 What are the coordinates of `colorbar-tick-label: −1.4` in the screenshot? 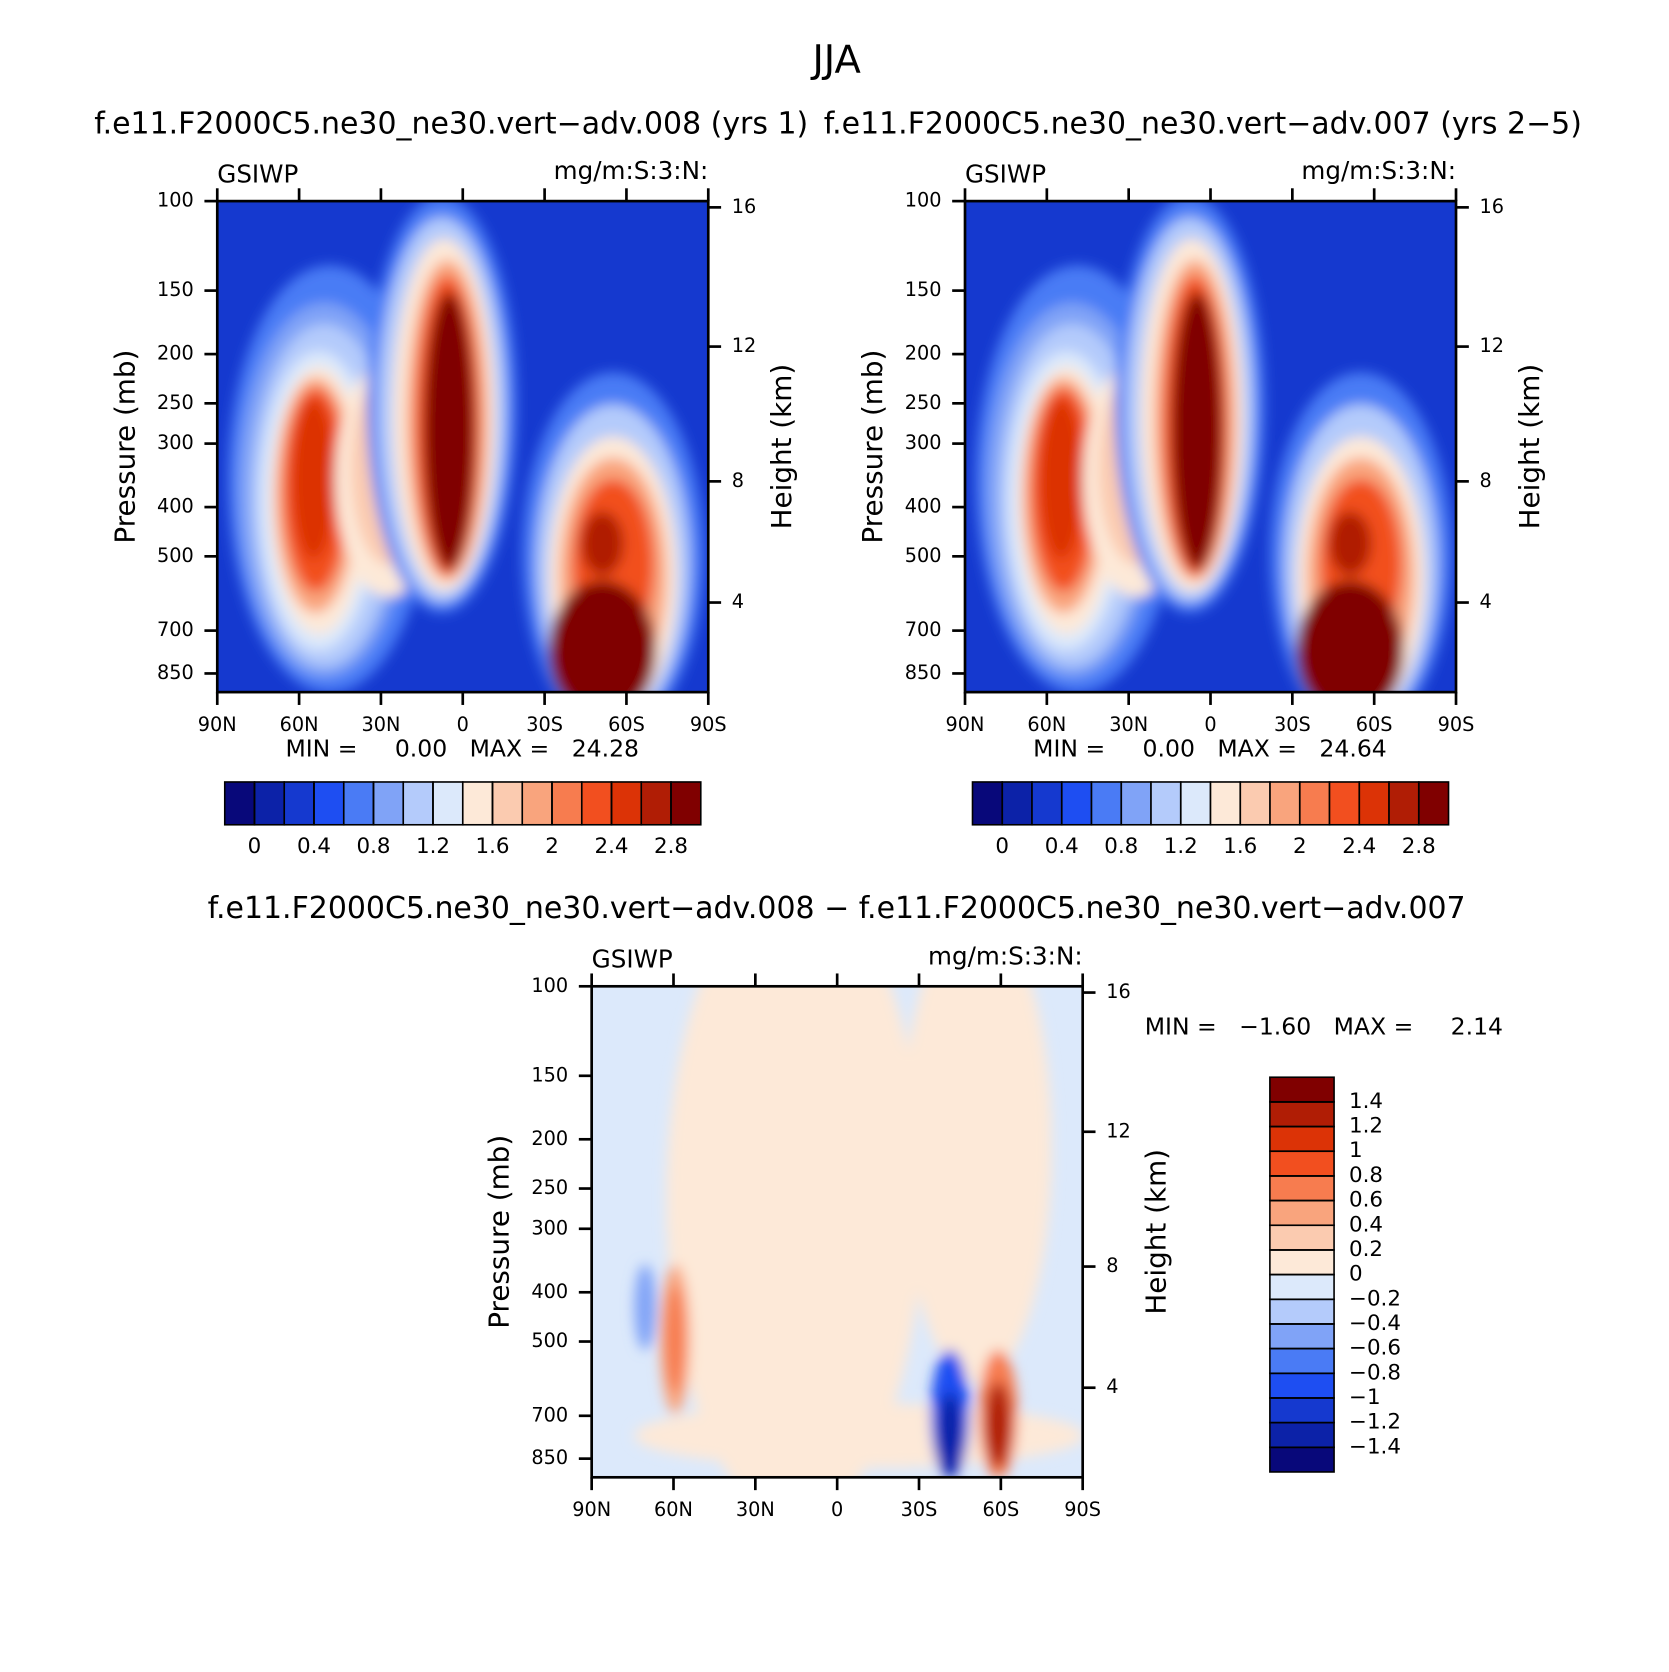 It's located at (1375, 1446).